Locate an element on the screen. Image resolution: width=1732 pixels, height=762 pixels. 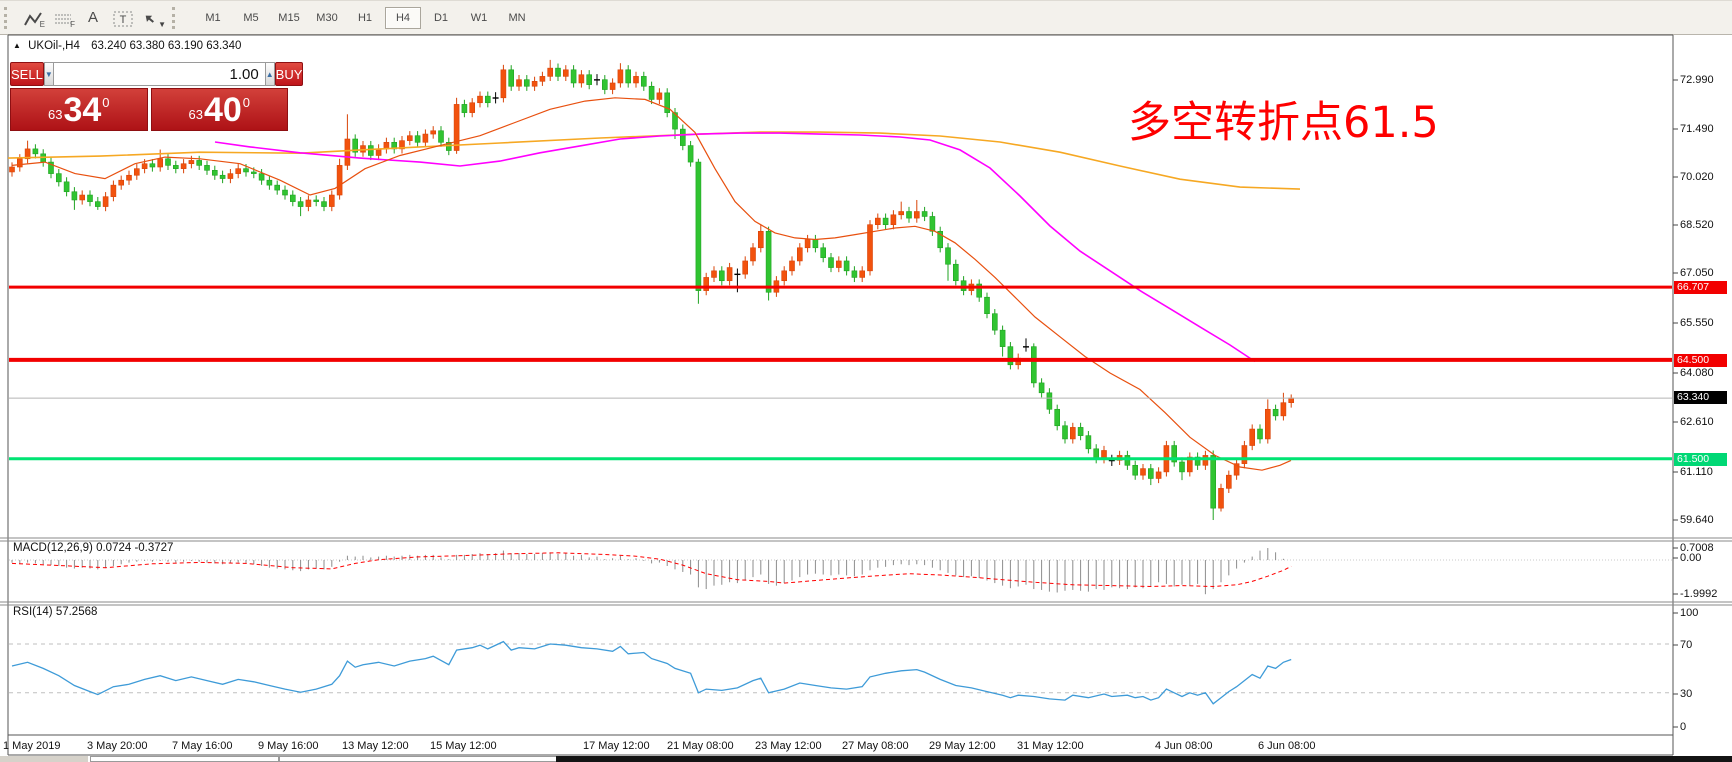
data-window-icon: F is located at coordinates (65, 21).